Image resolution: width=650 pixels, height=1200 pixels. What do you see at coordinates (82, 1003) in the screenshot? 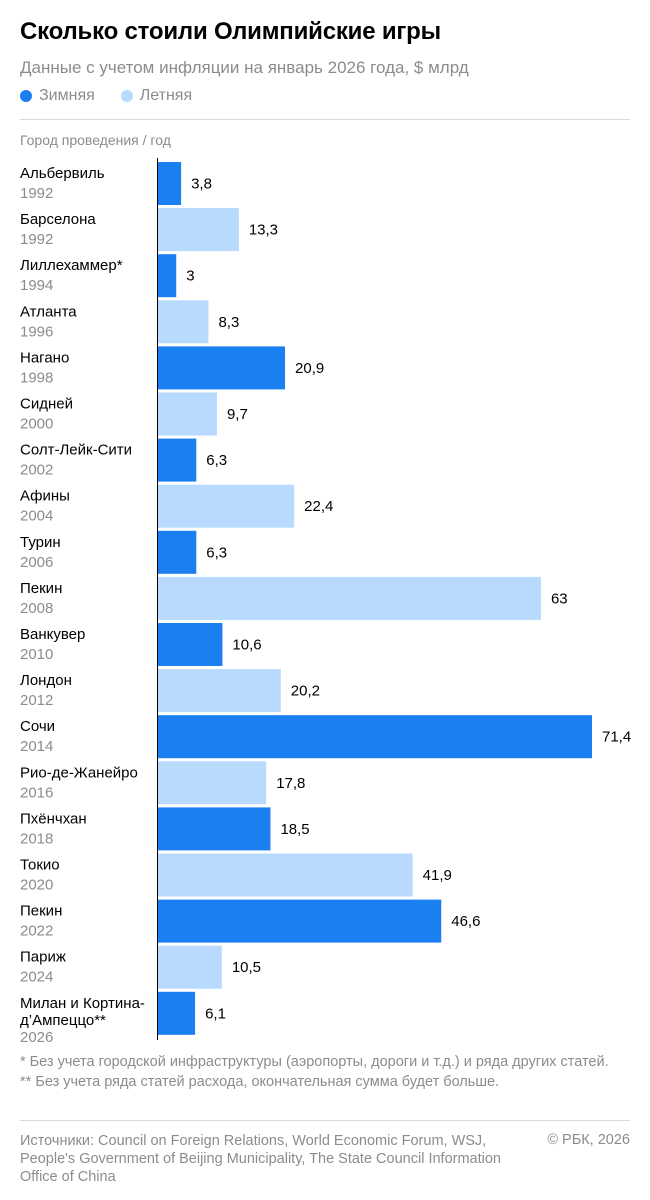
I see `category-city-label: Милан и Кортина-` at bounding box center [82, 1003].